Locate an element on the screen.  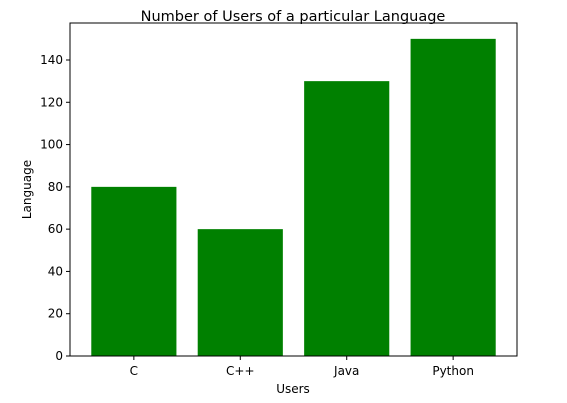
y-tick-label: 60 is located at coordinates (55, 229).